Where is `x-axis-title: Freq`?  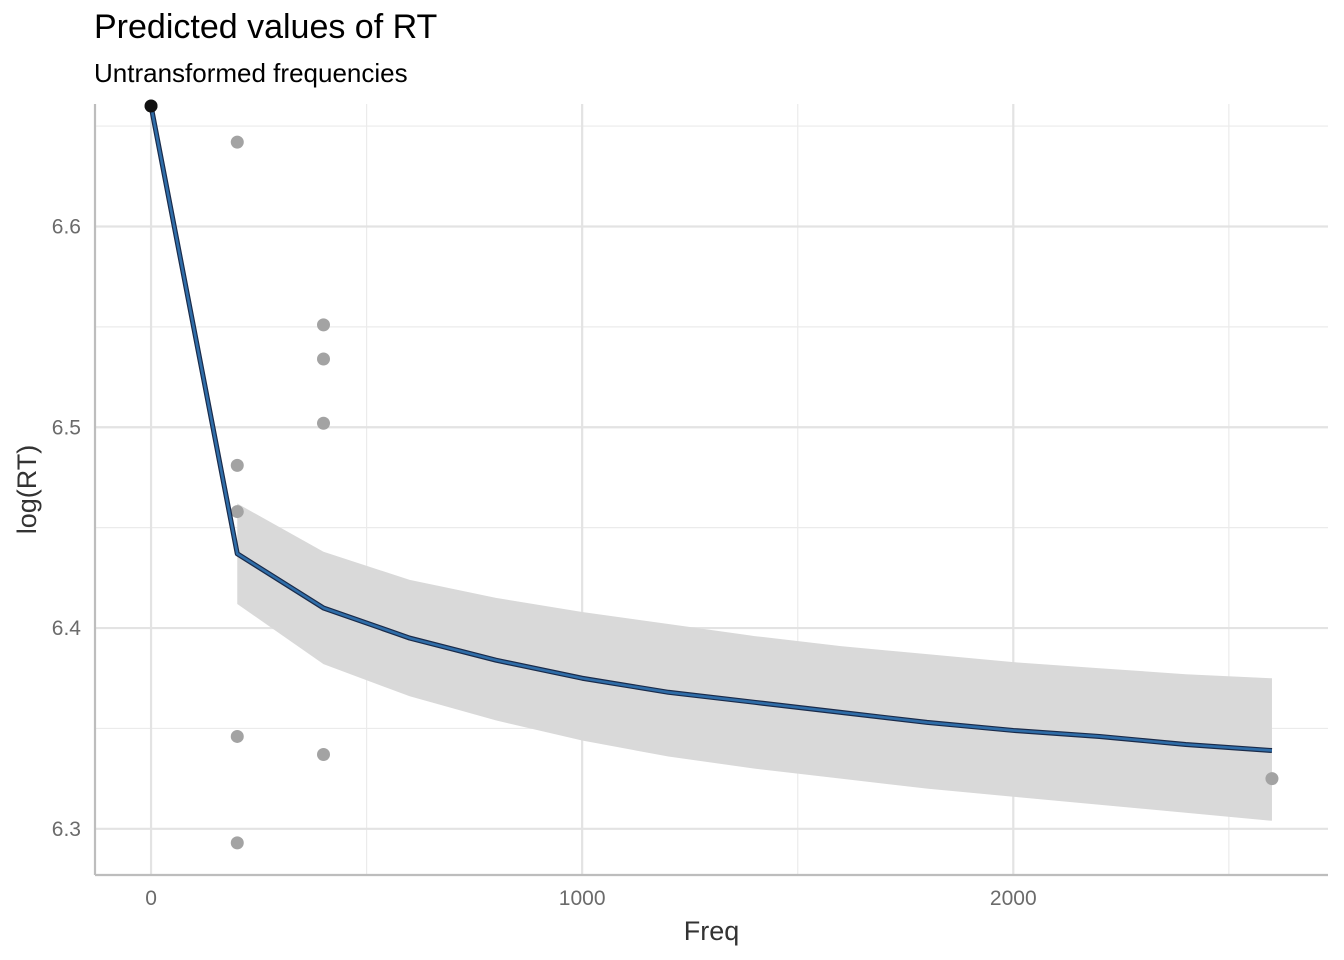
x-axis-title: Freq is located at coordinates (712, 931).